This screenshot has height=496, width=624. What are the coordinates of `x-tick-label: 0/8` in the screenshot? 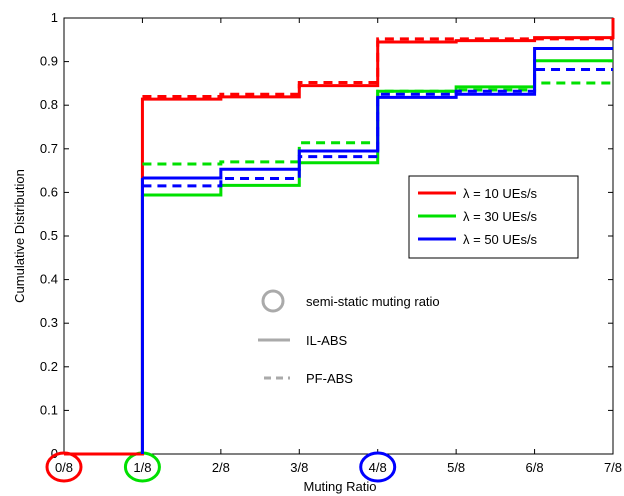 It's located at (64, 467).